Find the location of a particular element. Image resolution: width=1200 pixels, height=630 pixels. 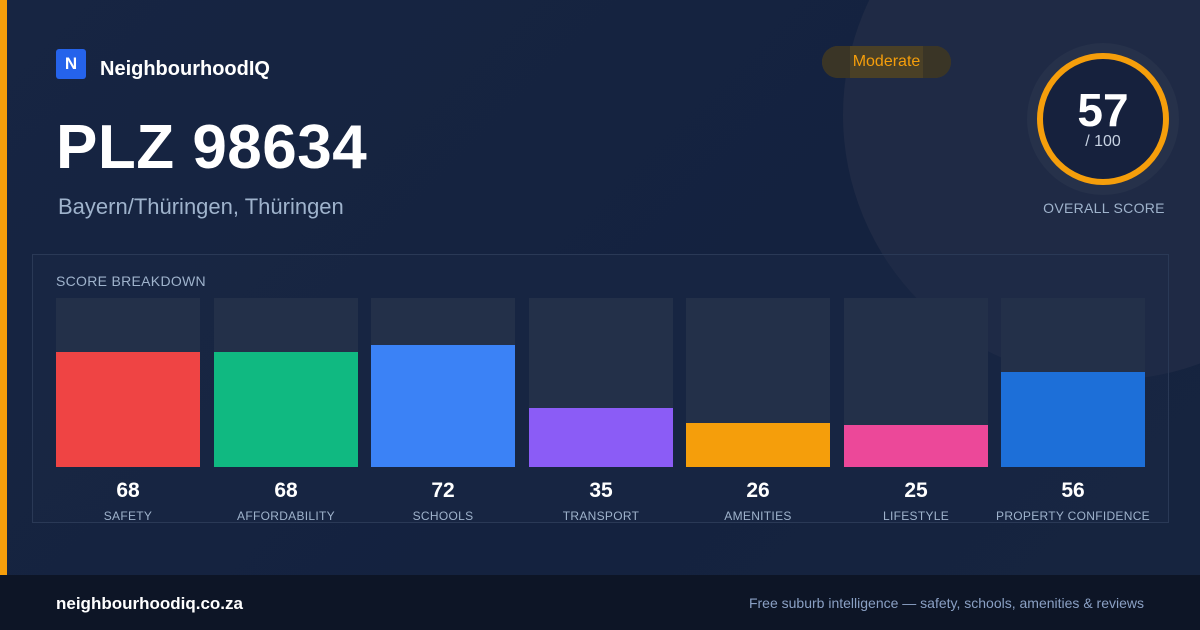

status-badge-label: Moderate is located at coordinates (886, 61).